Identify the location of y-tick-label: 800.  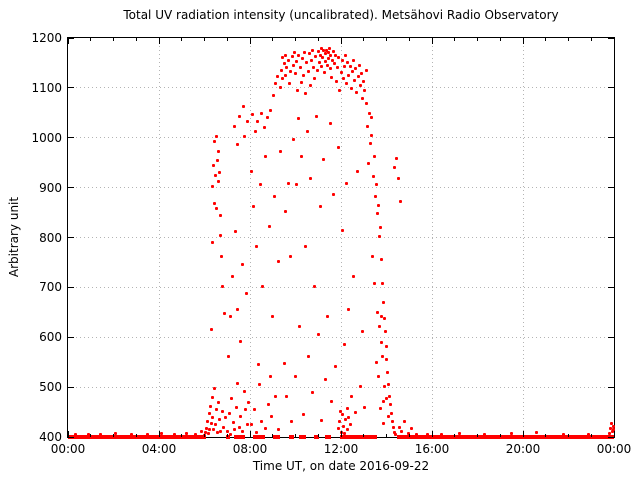
(50, 237).